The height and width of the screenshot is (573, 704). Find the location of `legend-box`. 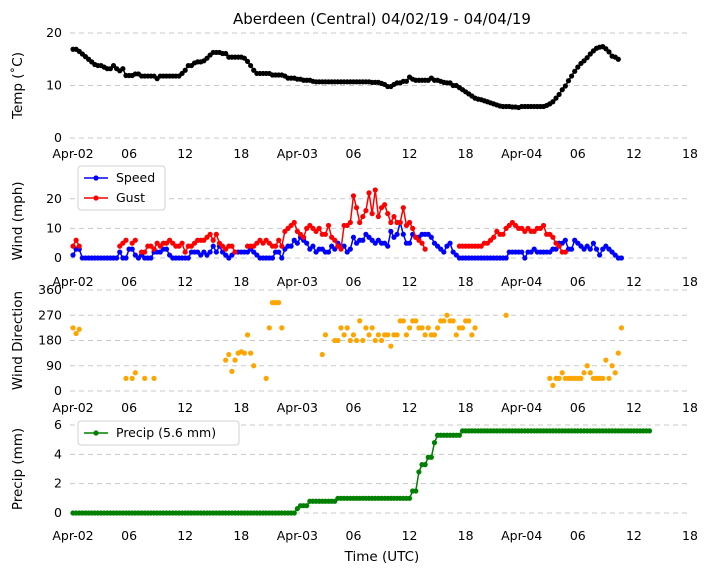

legend-box is located at coordinates (158, 433).